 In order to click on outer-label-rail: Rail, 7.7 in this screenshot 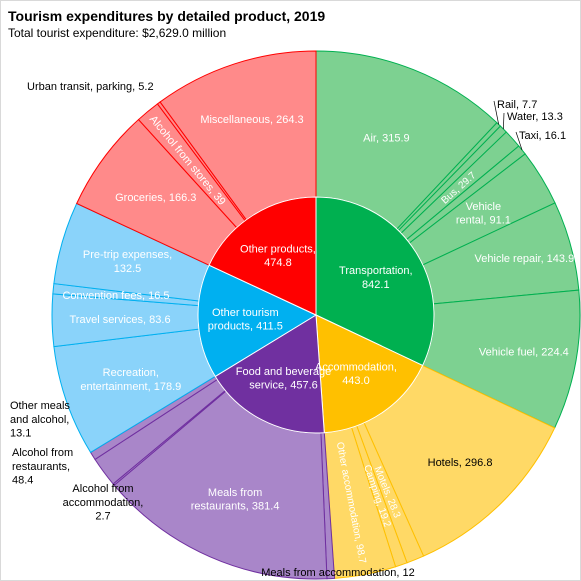, I will do `click(517, 105)`.